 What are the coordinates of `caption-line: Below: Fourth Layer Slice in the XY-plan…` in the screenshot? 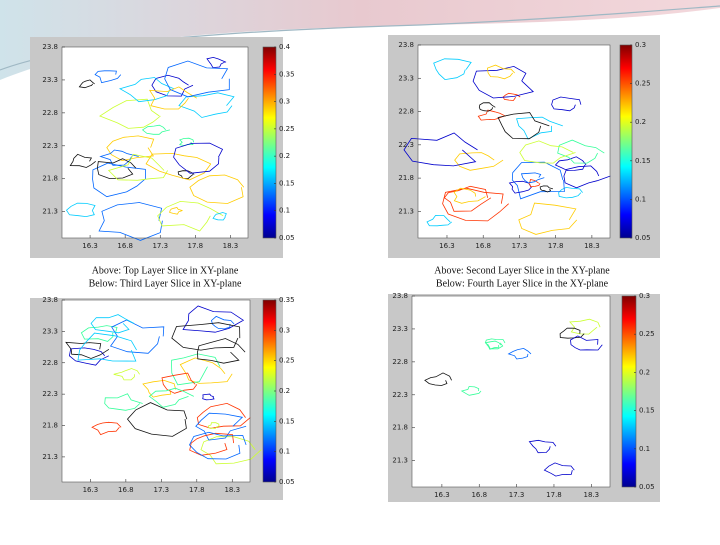 It's located at (522, 283).